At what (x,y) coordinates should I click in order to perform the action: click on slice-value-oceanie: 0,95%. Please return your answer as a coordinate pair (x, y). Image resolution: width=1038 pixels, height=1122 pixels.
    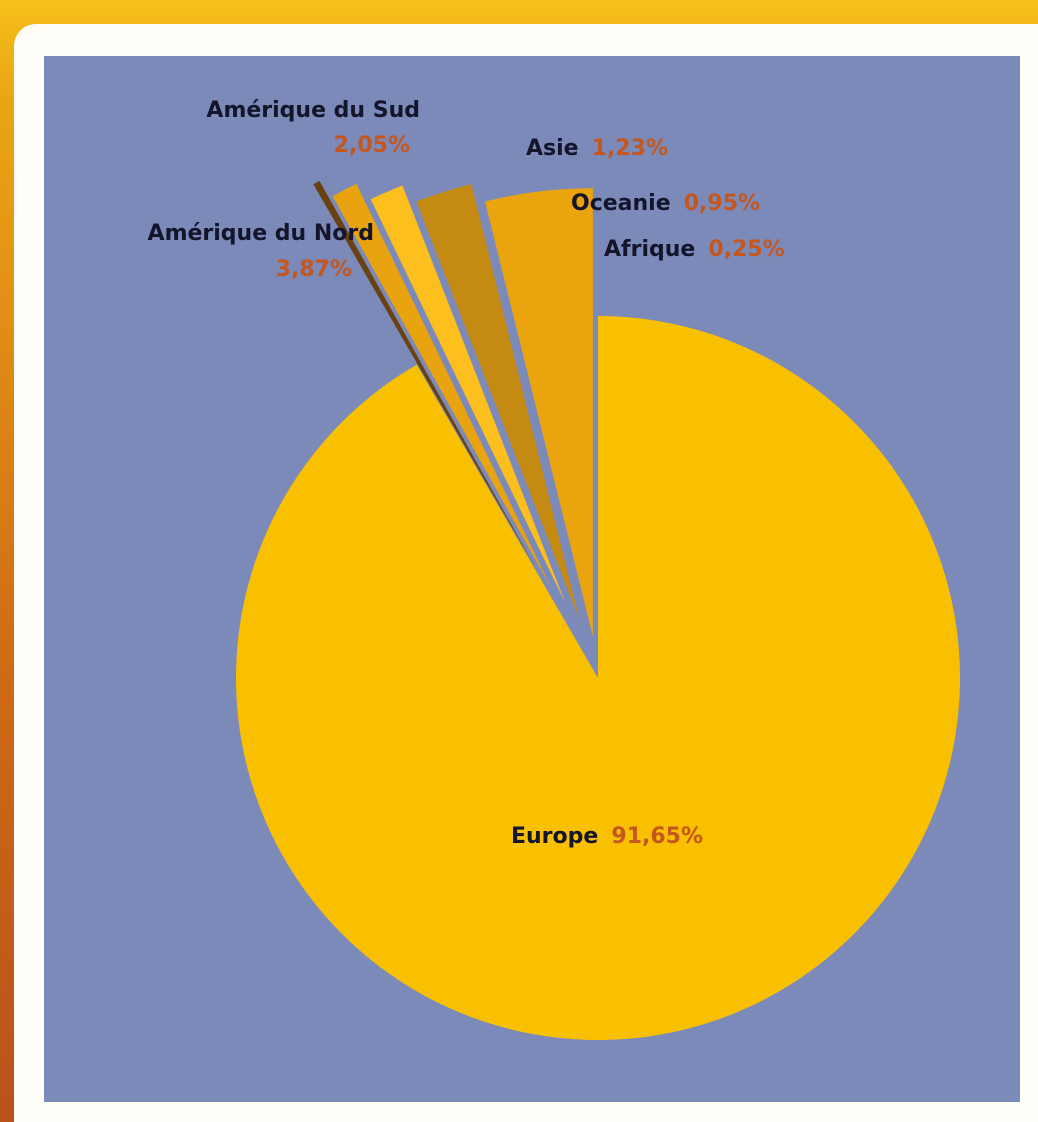
    Looking at the image, I should click on (722, 203).